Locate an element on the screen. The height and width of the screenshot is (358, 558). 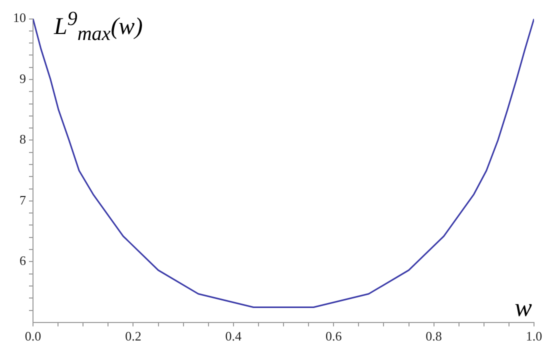
y-tick-label: 7 is located at coordinates (23, 200).